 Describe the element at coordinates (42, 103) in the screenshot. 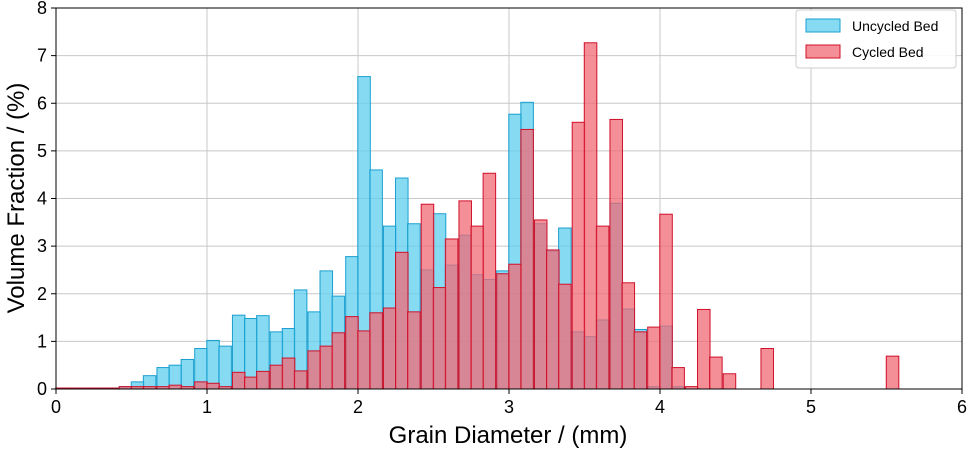

I see `y-tick-label: 6` at that location.